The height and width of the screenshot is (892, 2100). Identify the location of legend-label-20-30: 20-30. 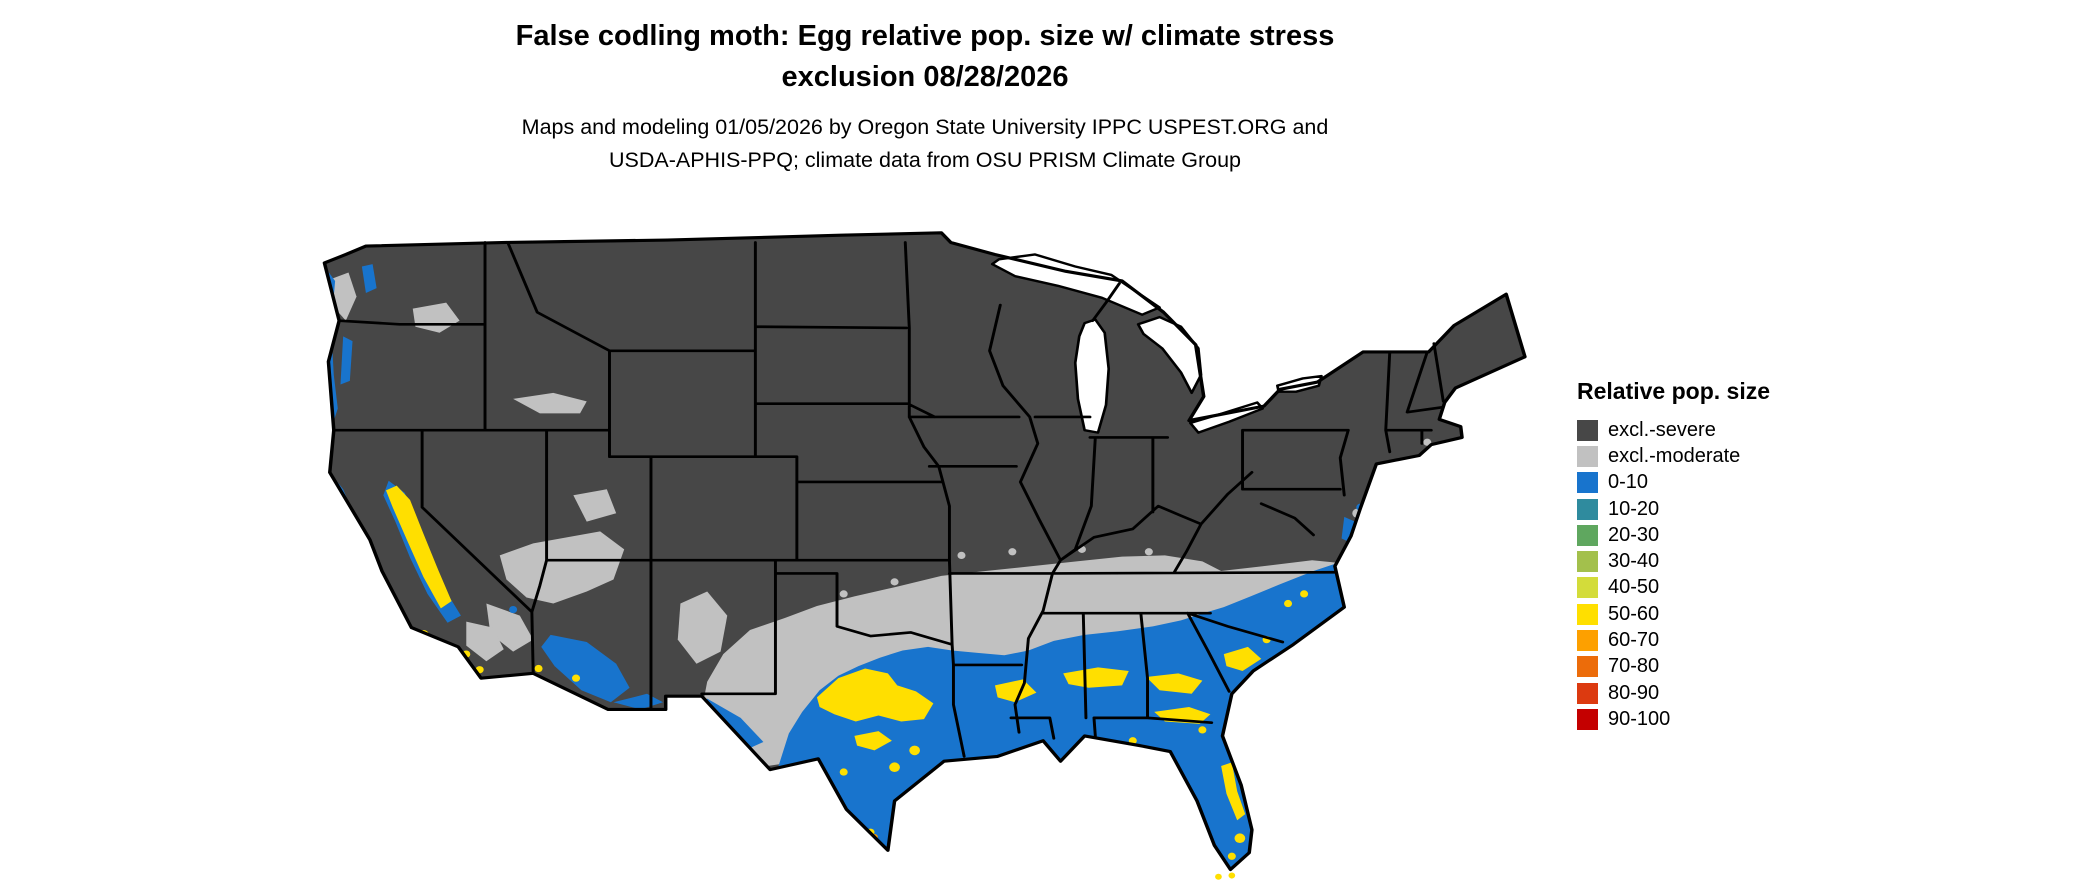
(1634, 534).